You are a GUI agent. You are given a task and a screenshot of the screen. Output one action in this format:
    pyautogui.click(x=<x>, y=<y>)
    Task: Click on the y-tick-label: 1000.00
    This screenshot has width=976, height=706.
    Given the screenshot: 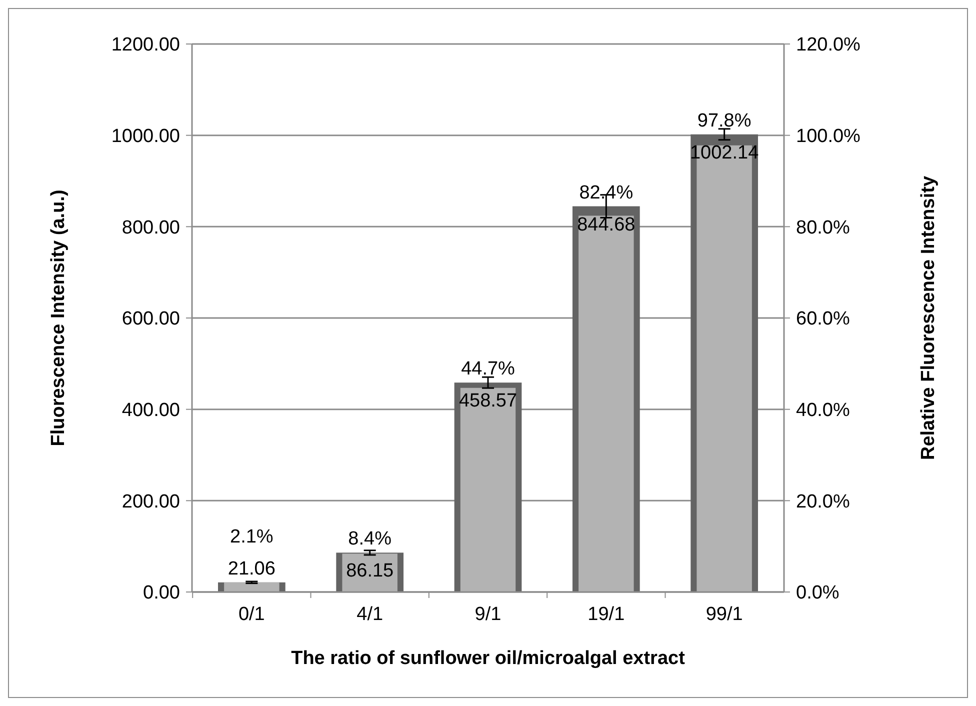 What is the action you would take?
    pyautogui.click(x=145, y=136)
    